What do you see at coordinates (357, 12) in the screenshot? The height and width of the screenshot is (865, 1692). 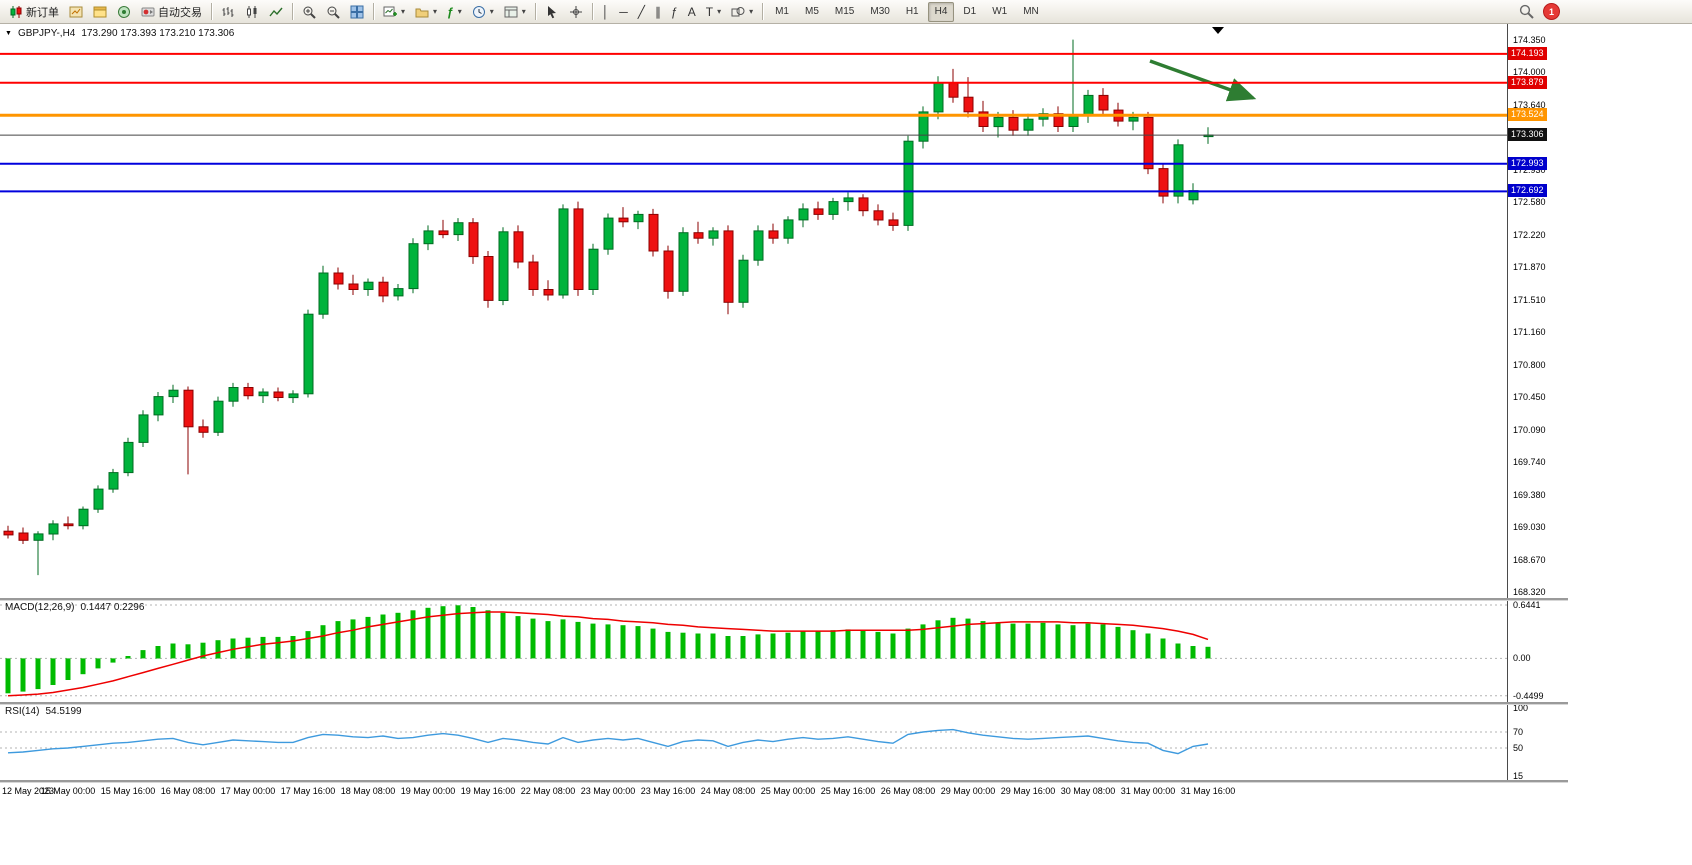 I see `tile-windows-button` at bounding box center [357, 12].